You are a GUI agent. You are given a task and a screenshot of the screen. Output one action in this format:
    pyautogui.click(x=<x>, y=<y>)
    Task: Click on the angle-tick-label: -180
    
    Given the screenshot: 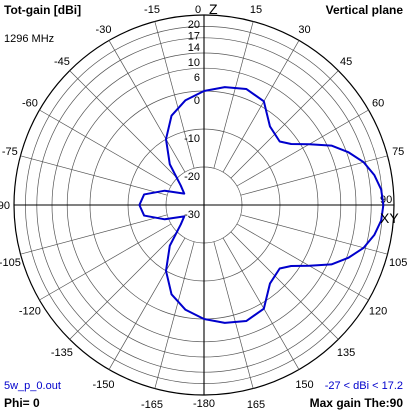 What is the action you would take?
    pyautogui.click(x=204, y=404)
    